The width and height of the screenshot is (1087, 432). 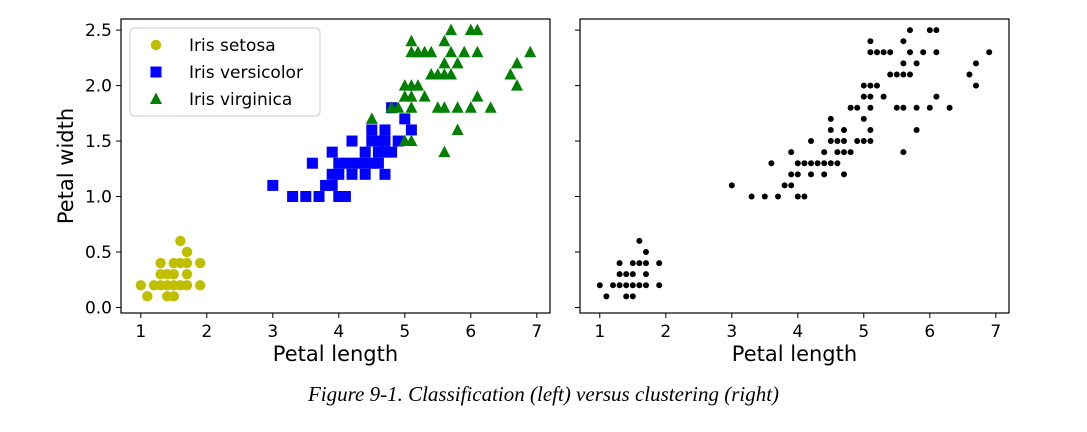 I want to click on y-tick-label: 0.5, so click(x=98, y=253).